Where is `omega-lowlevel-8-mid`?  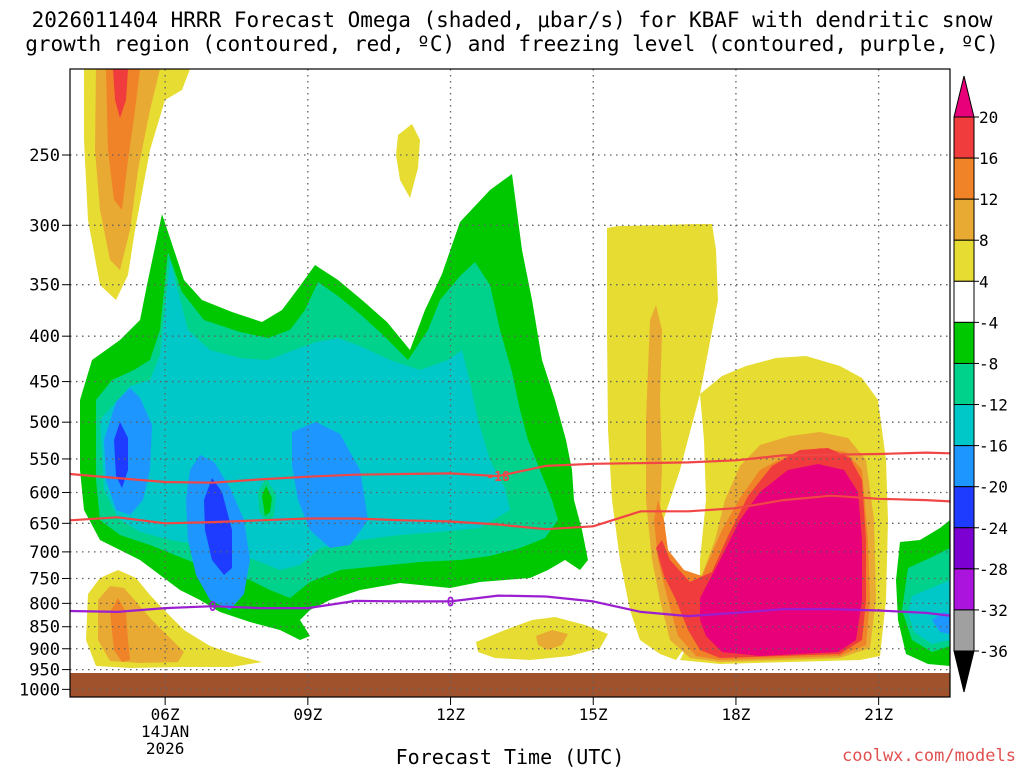
omega-lowlevel-8-mid is located at coordinates (552, 640).